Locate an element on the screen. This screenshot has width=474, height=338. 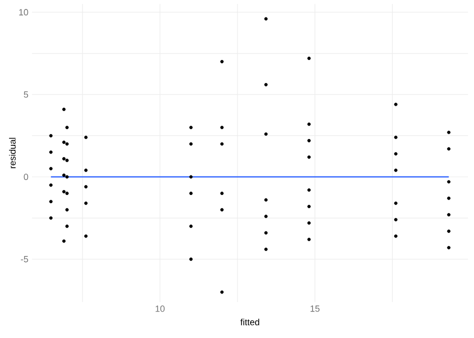
y-tick-label: -5 is located at coordinates (24, 259).